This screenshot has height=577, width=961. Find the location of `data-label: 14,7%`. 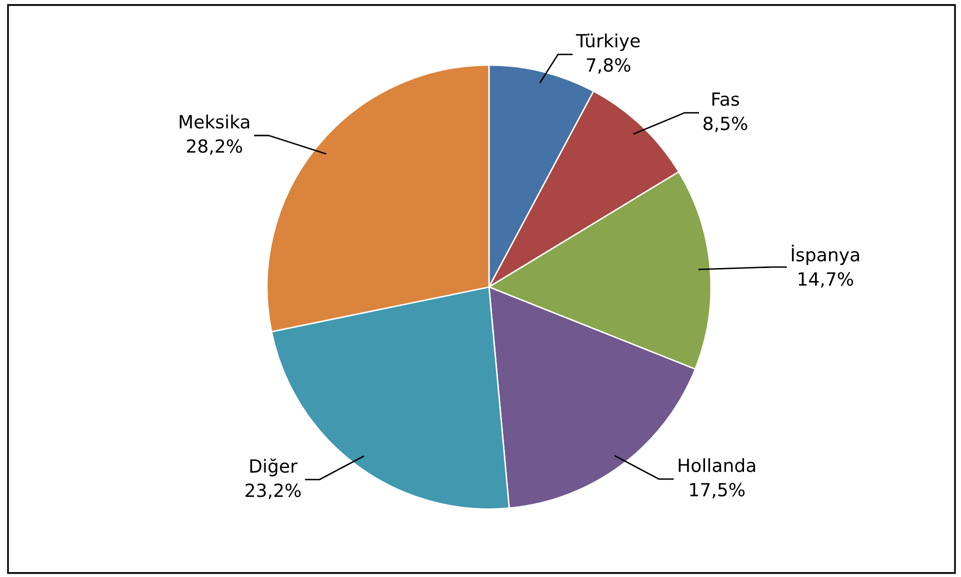

data-label: 14,7% is located at coordinates (826, 280).